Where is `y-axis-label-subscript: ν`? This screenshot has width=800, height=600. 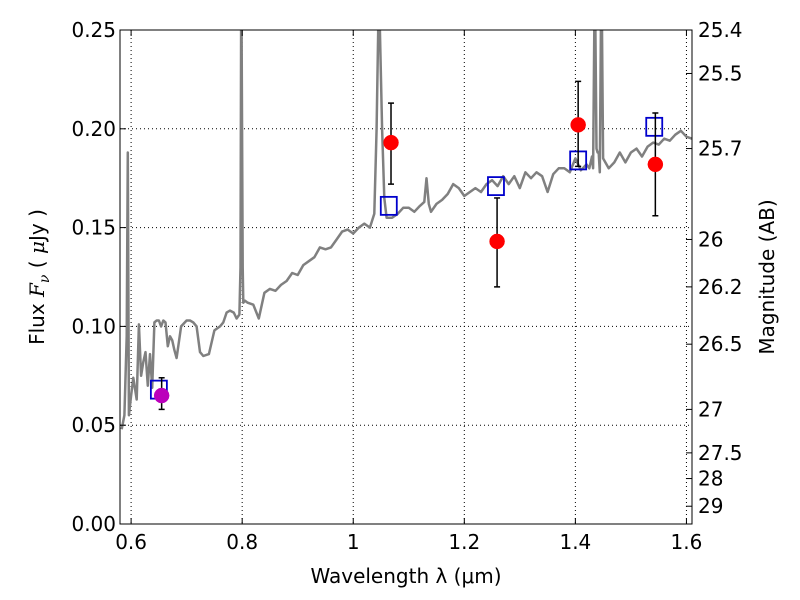 y-axis-label-subscript: ν is located at coordinates (45, 278).